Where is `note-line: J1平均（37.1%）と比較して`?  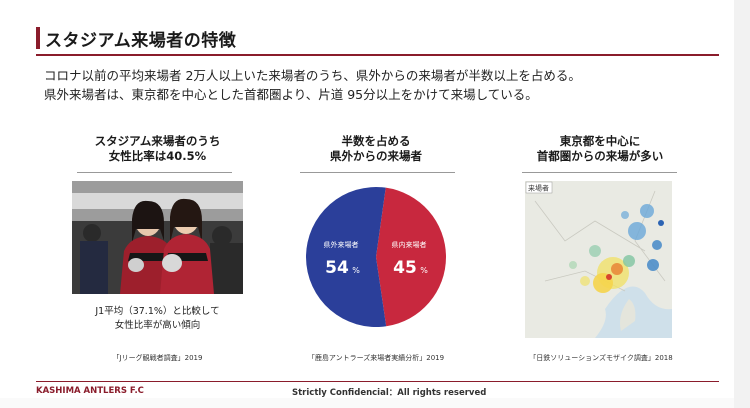
note-line: J1平均（37.1%）と比較して is located at coordinates (157, 311).